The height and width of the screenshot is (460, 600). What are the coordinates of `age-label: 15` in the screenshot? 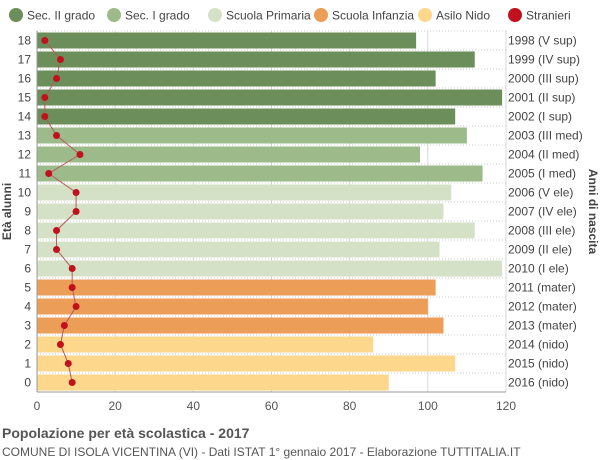 It's located at (25, 98).